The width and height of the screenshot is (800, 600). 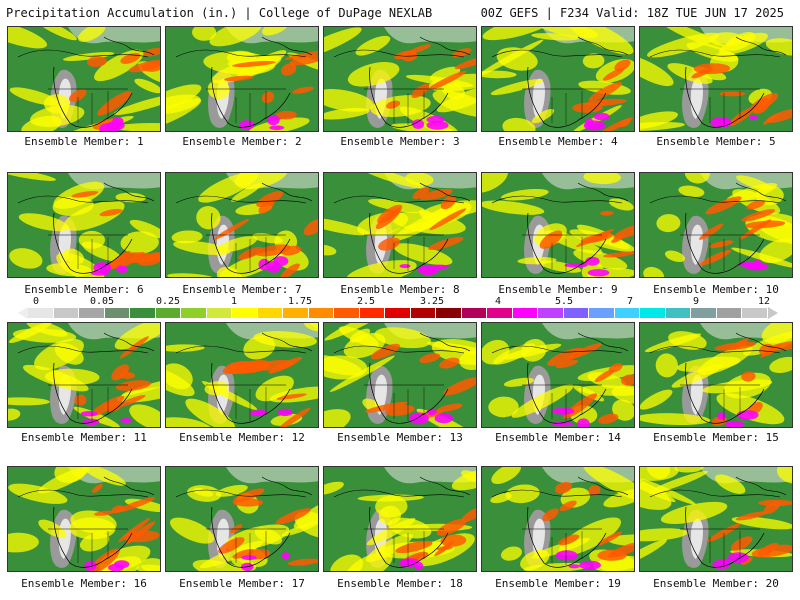 What do you see at coordinates (36, 301) in the screenshot?
I see `legend-tick-label: 0` at bounding box center [36, 301].